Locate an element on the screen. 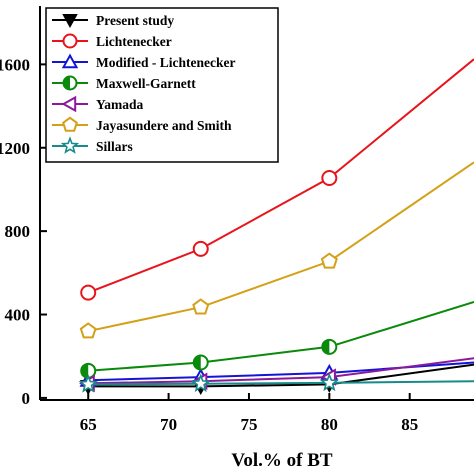  legend-label: Jayasundere and Smith is located at coordinates (164, 125).